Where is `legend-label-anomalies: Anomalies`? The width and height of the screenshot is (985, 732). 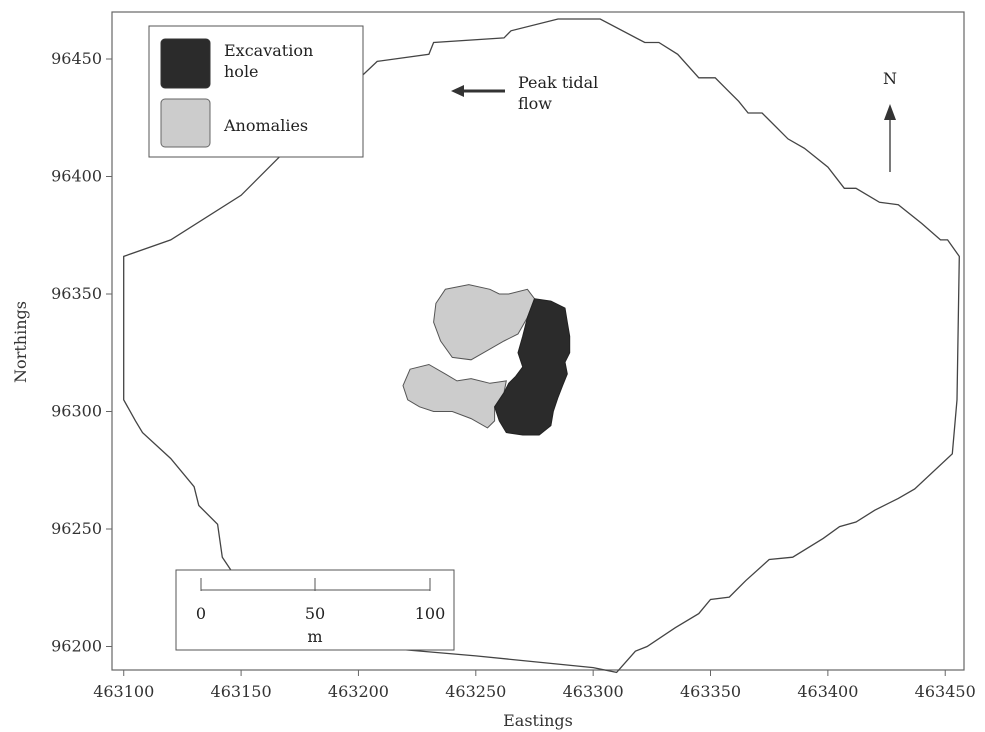
legend-label-anomalies: Anomalies is located at coordinates (265, 125).